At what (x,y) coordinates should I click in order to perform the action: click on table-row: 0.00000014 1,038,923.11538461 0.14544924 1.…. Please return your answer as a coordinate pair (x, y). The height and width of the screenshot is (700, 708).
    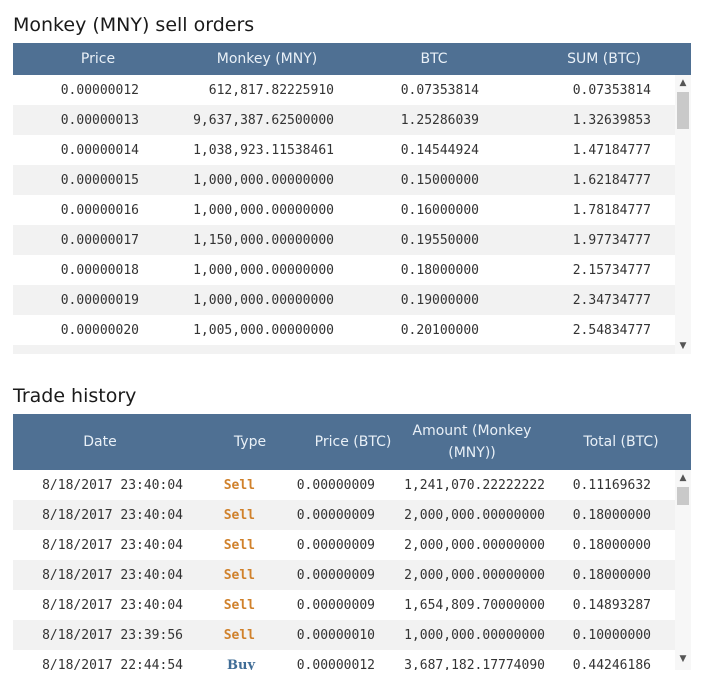
    Looking at the image, I should click on (344, 150).